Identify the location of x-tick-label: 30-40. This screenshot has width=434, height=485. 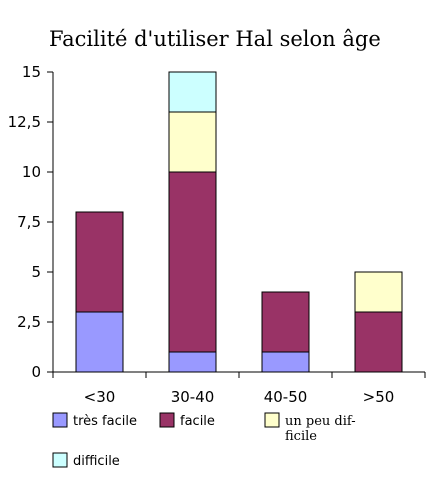
(193, 397).